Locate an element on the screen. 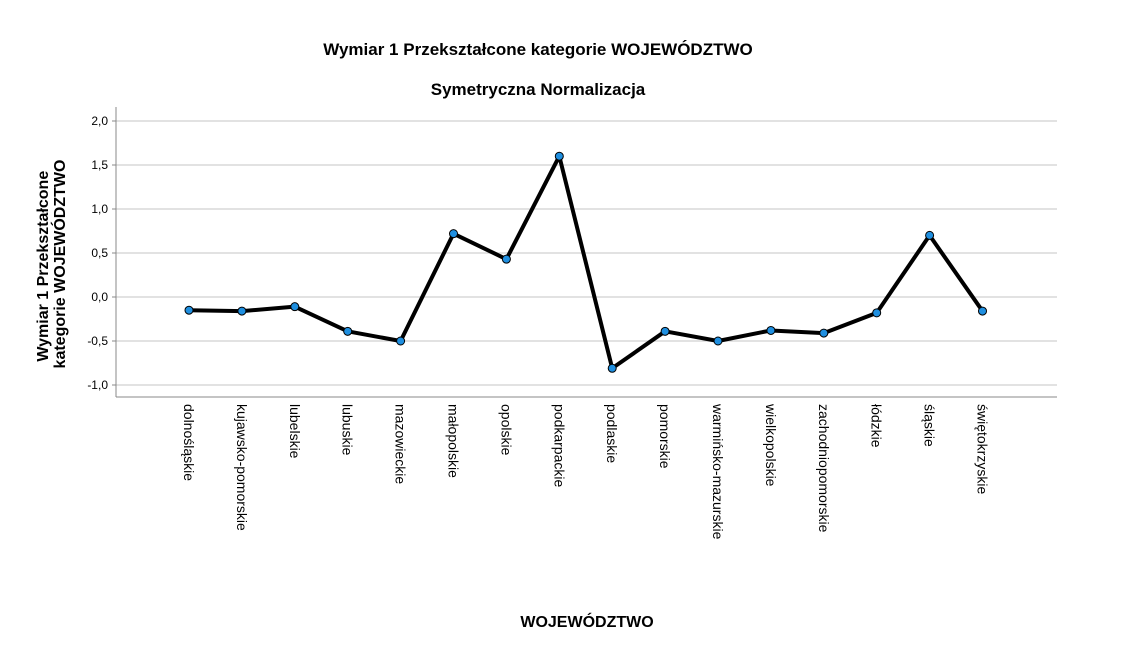 This screenshot has width=1136, height=657. x-tick-label: opolskie is located at coordinates (506, 430).